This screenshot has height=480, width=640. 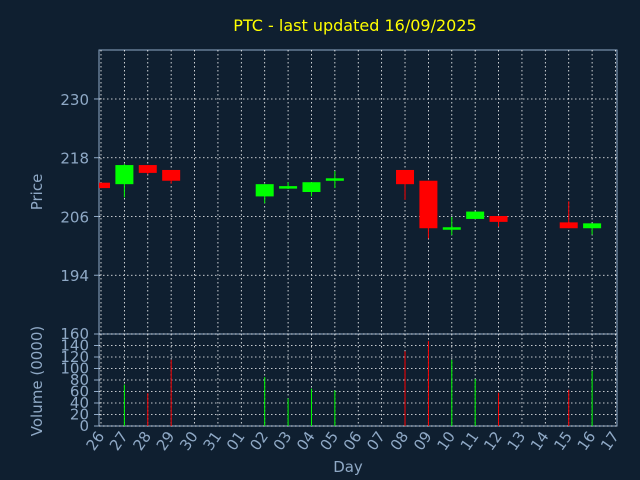 I want to click on day-axis-label: Day, so click(x=348, y=467).